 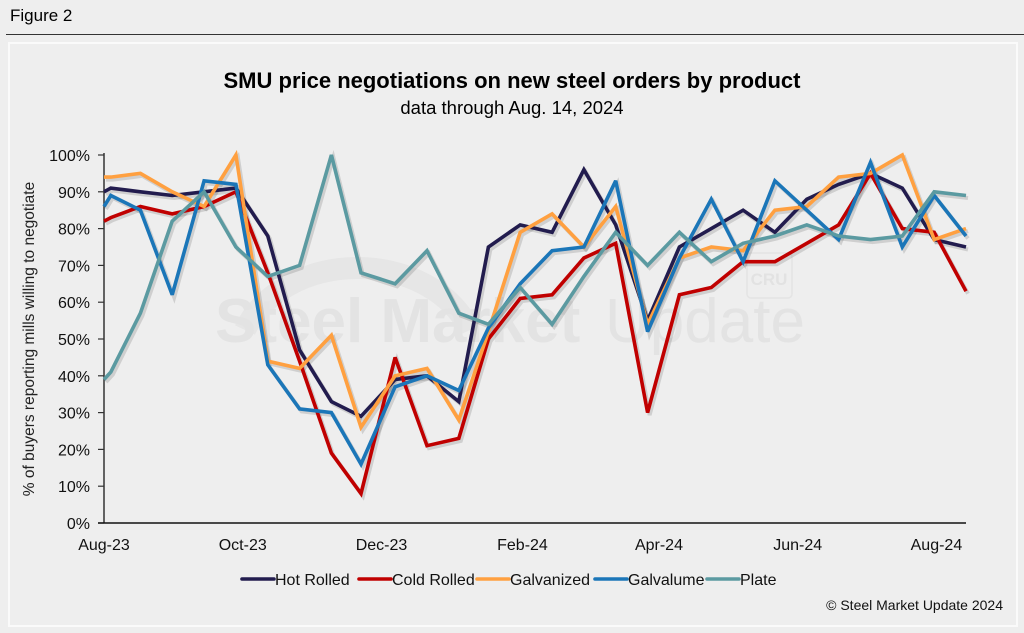 What do you see at coordinates (74, 266) in the screenshot?
I see `y-tick-label: 70%` at bounding box center [74, 266].